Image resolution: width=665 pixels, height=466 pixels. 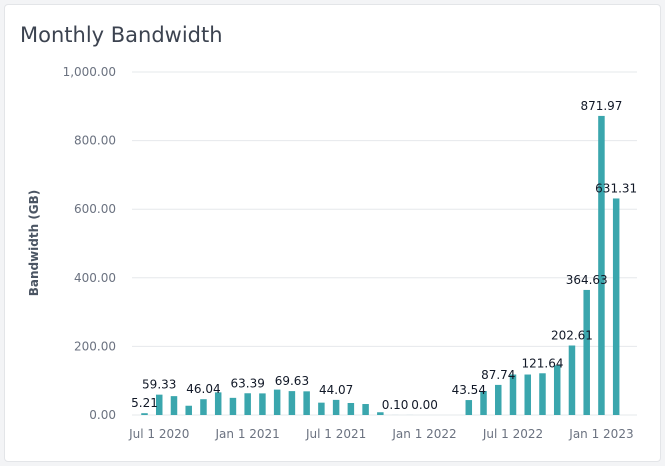 I want to click on y-tick-label: 400.00, so click(x=95, y=278).